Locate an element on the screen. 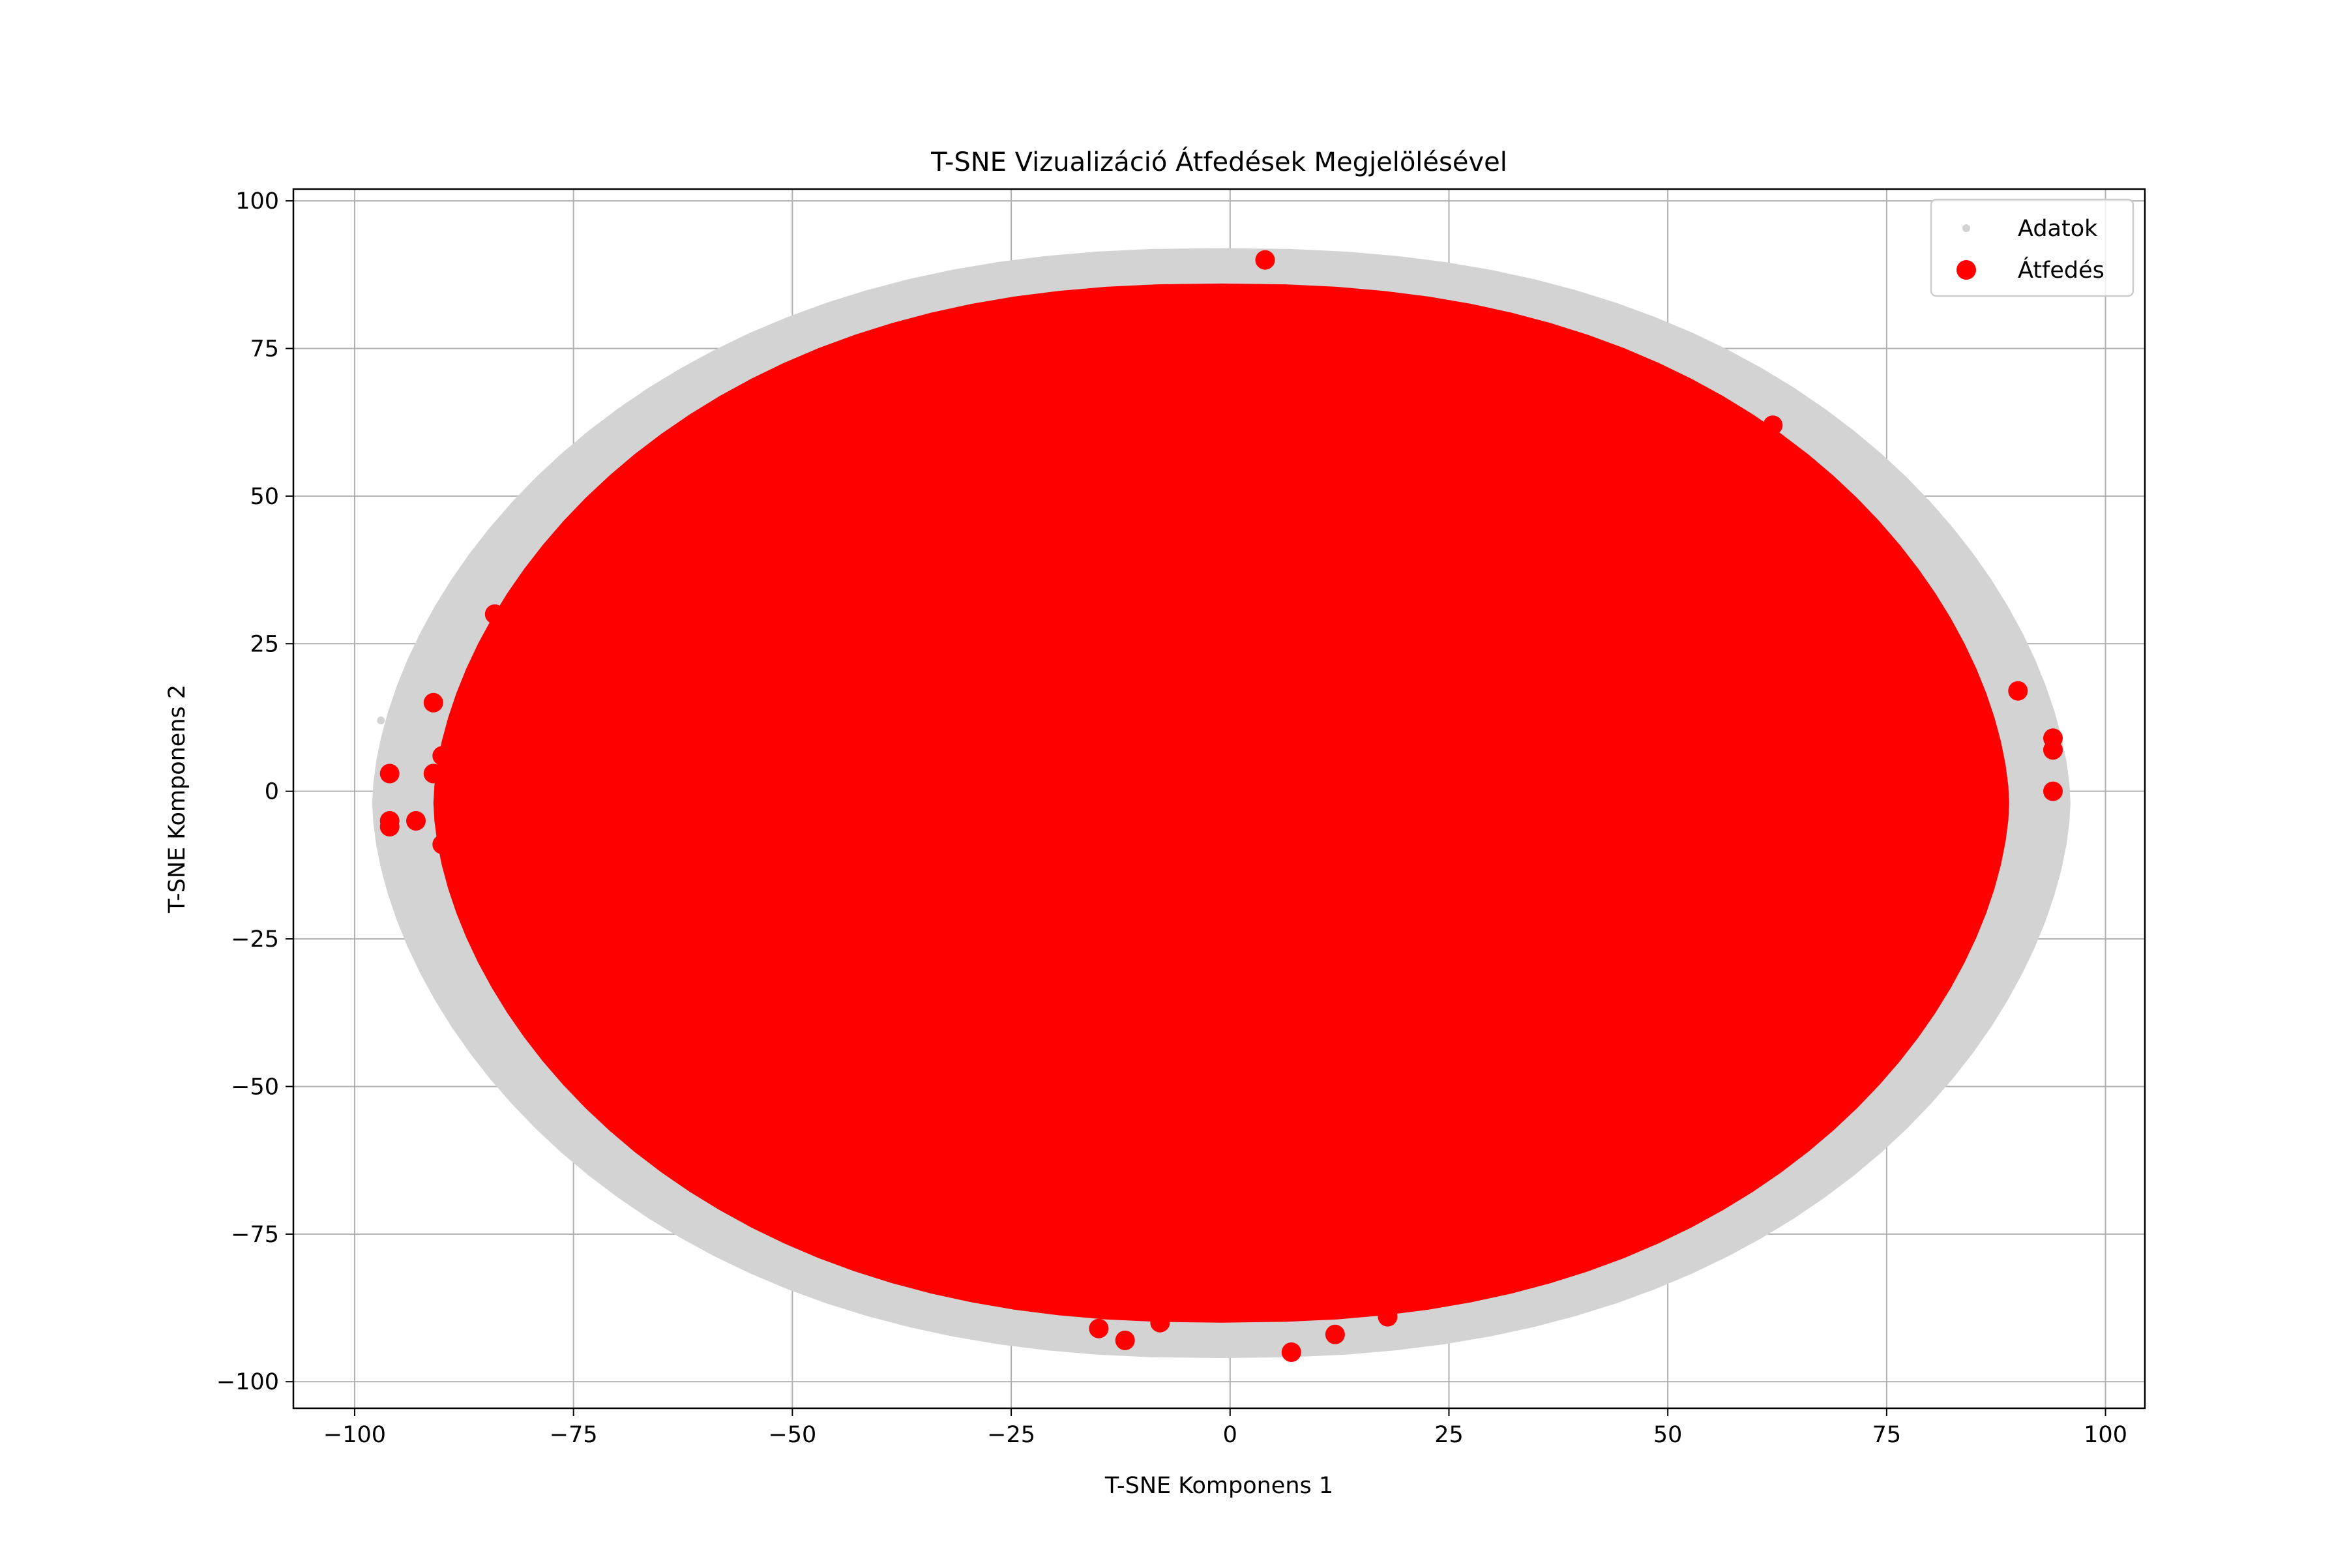  y-tick-label: 0 is located at coordinates (272, 792).